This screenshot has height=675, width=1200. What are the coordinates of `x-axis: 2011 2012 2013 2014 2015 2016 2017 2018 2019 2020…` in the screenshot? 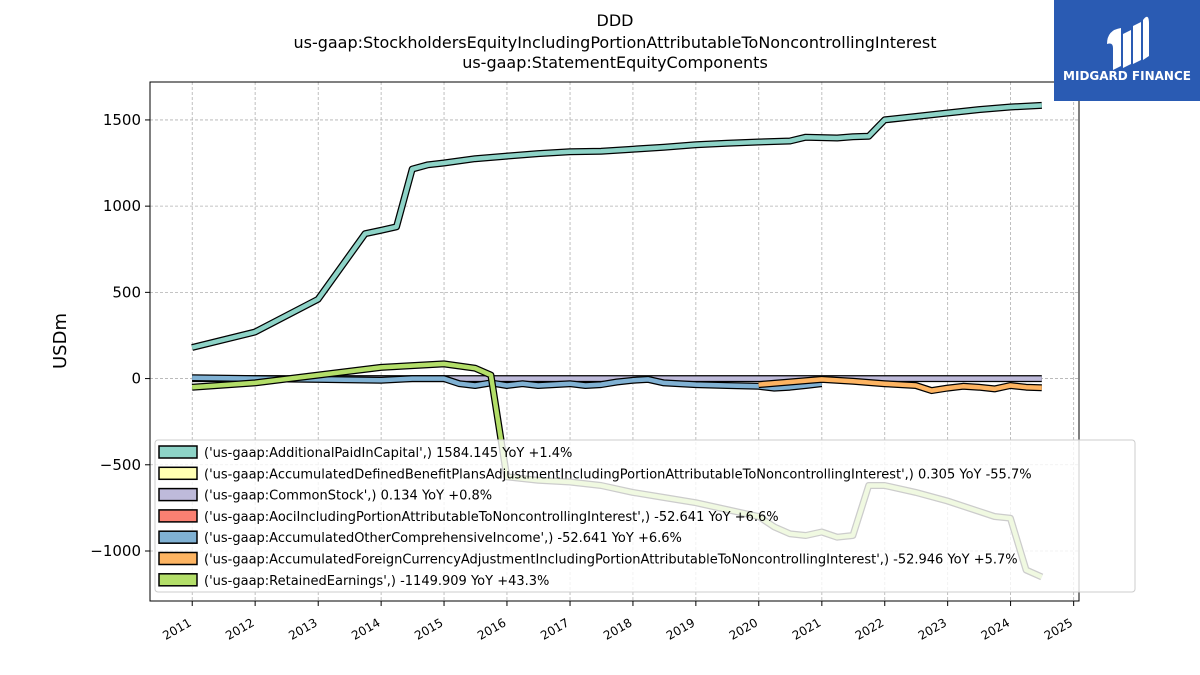 It's located at (617, 622).